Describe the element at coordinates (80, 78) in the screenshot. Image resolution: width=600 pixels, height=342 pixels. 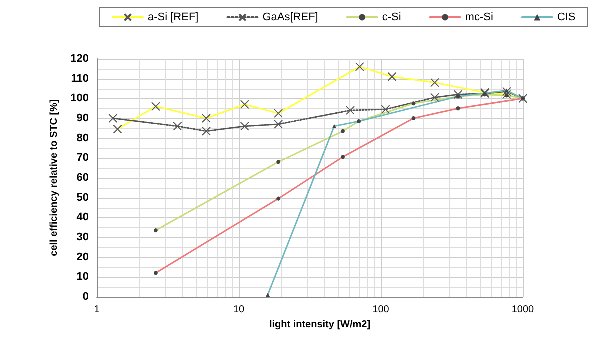
I see `y-tick-label: 110` at that location.